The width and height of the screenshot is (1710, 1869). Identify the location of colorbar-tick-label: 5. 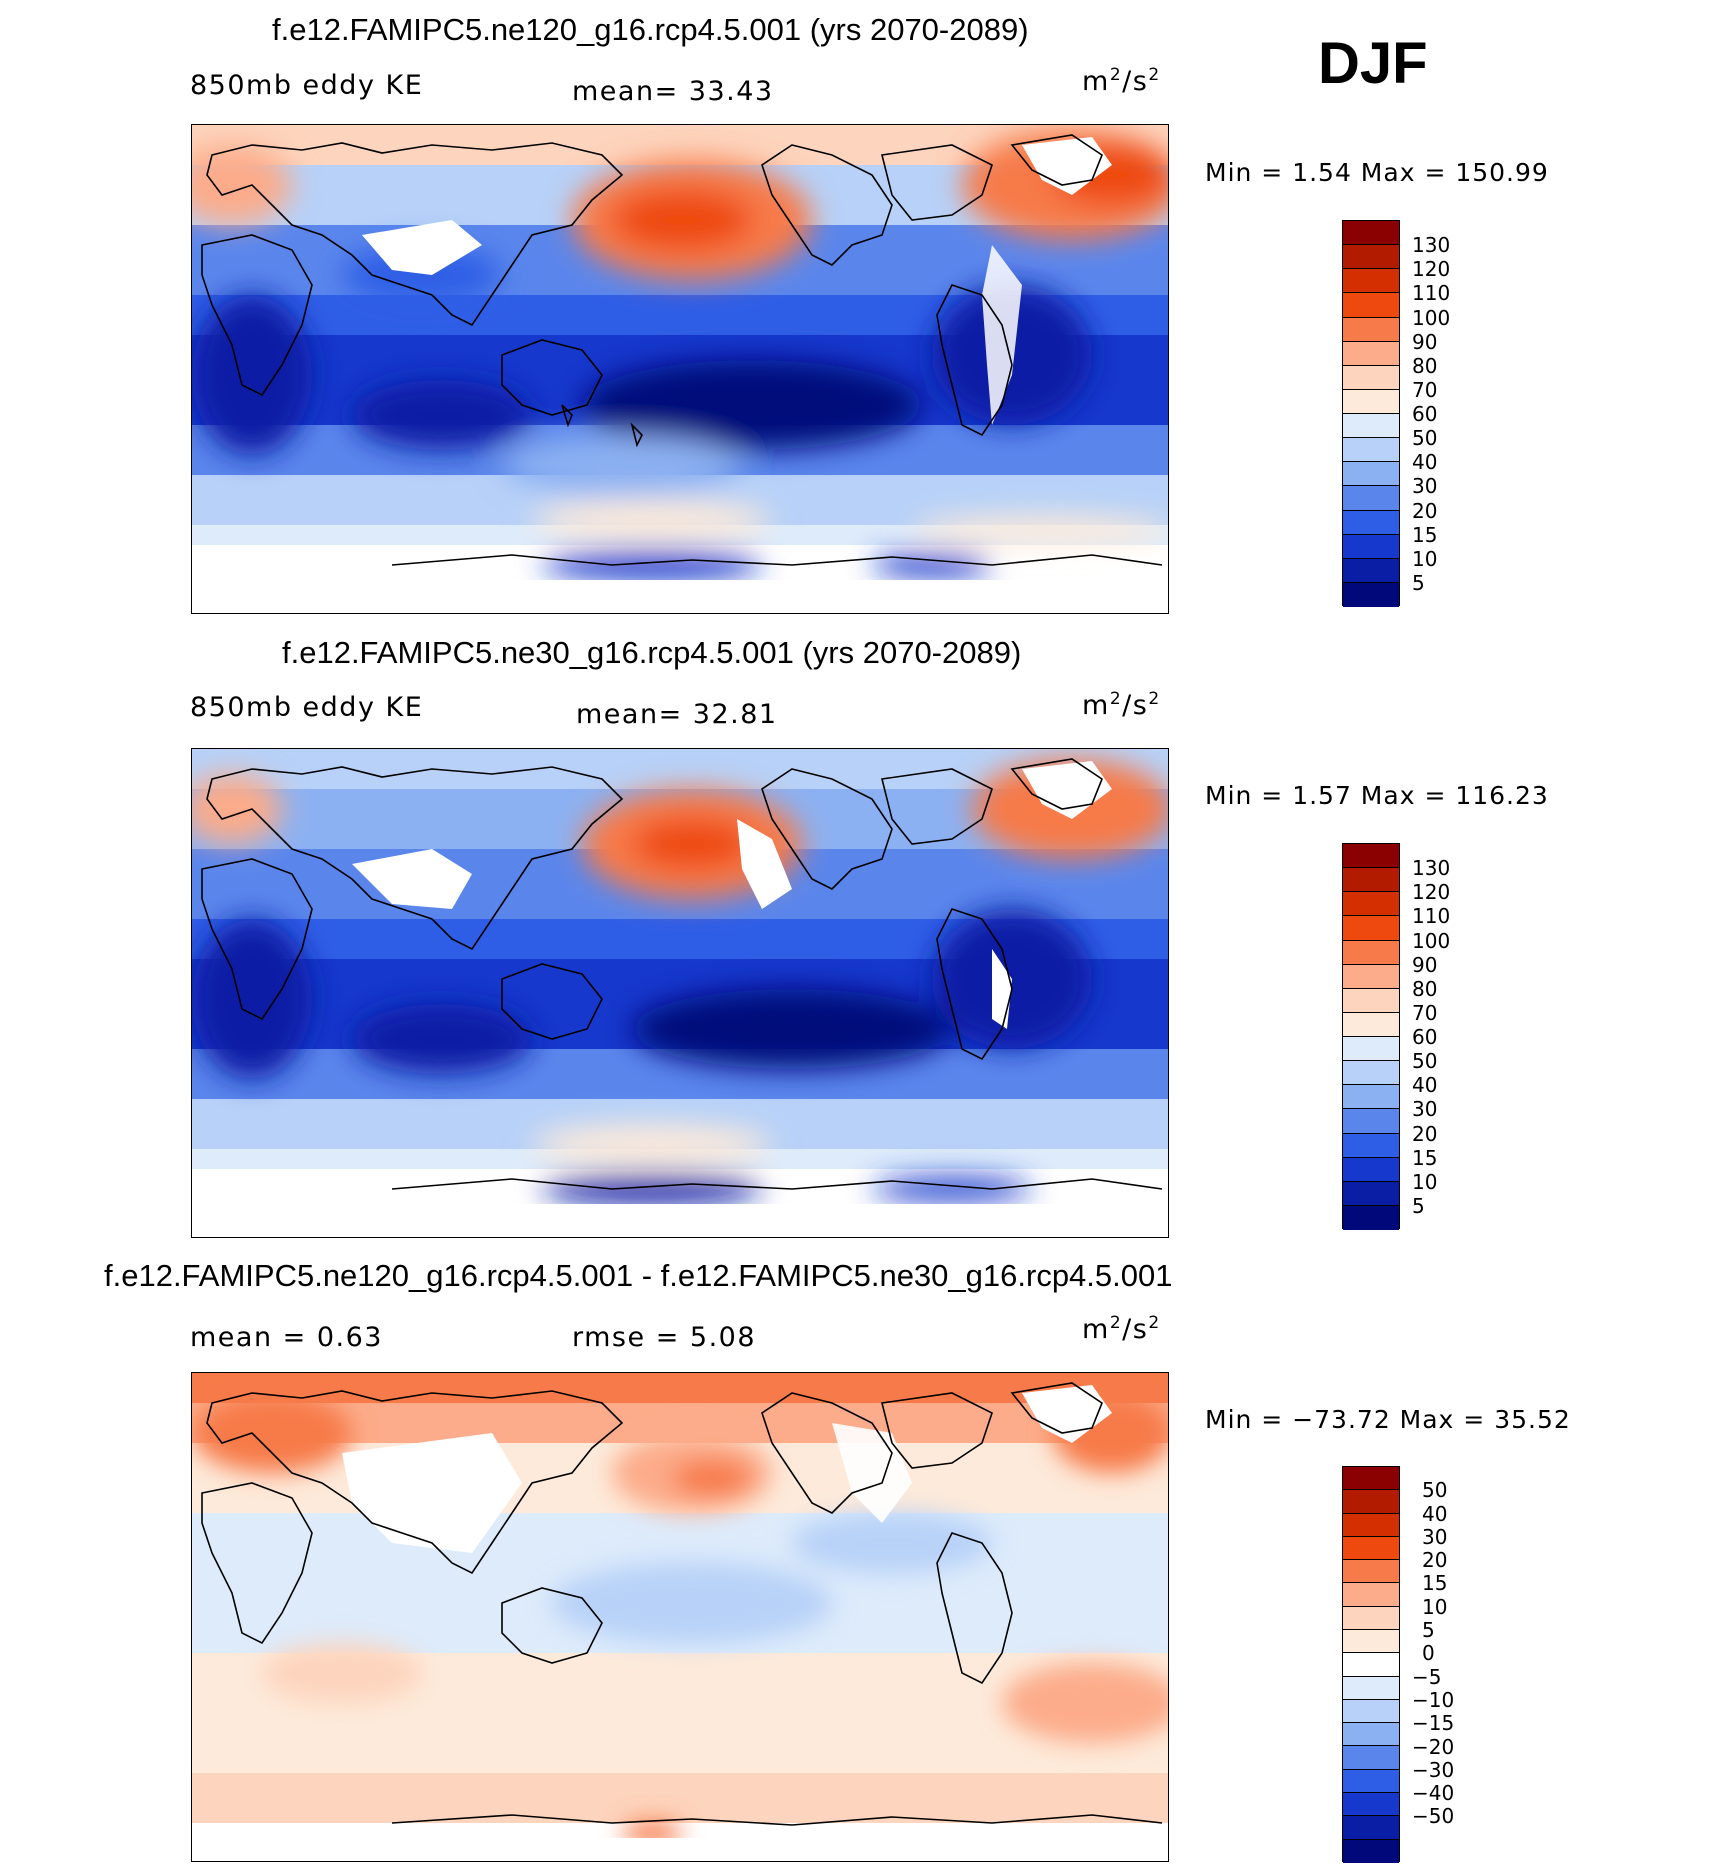
(1418, 582).